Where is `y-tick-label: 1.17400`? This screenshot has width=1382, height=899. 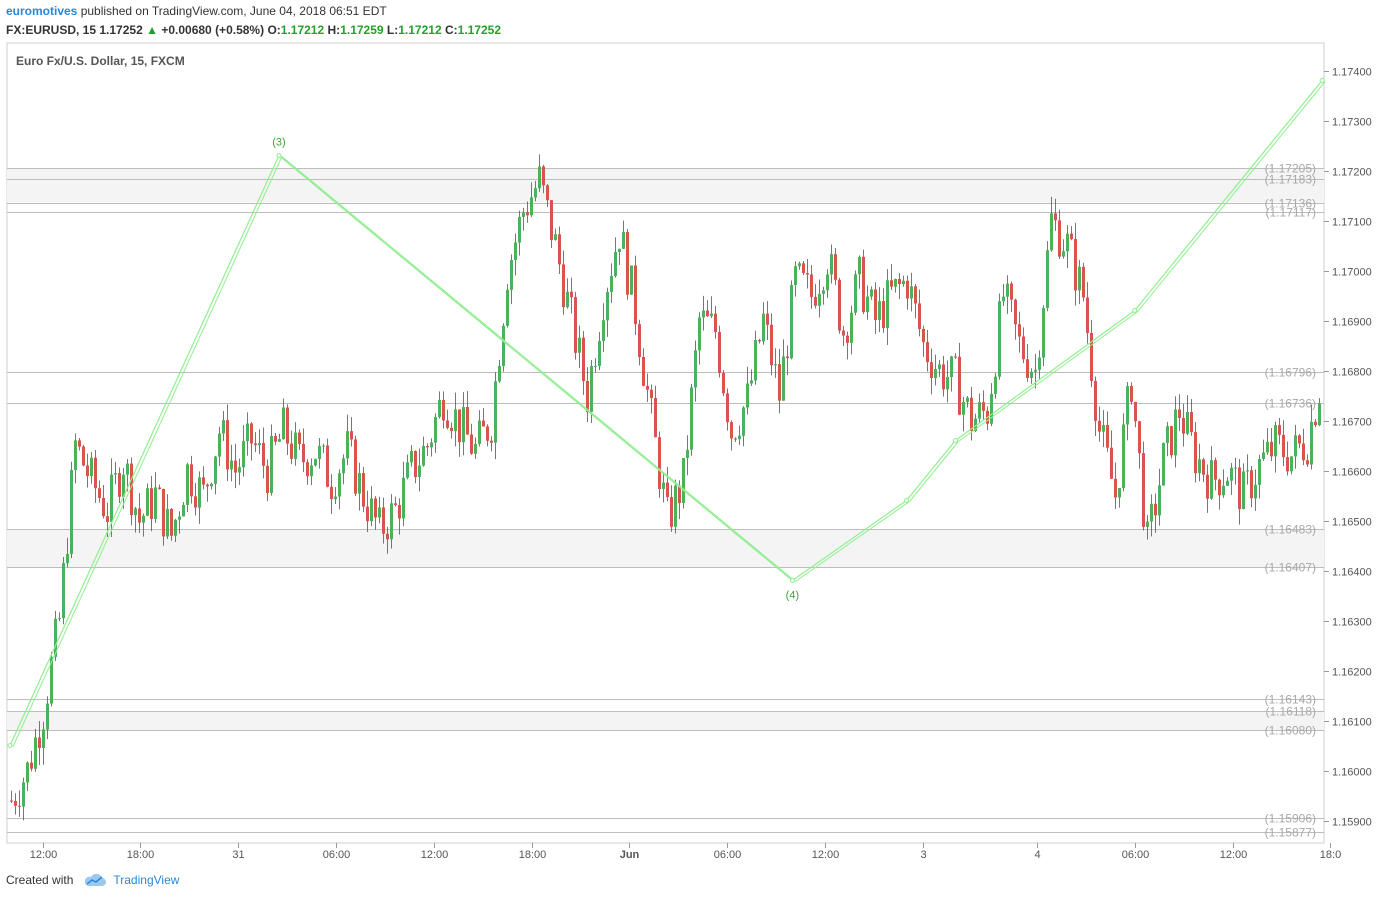 y-tick-label: 1.17400 is located at coordinates (1352, 73).